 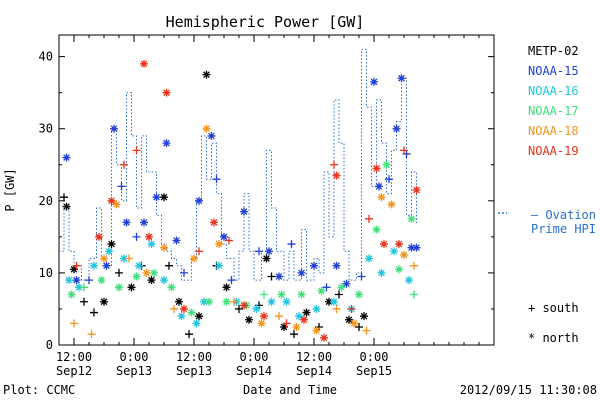 What do you see at coordinates (528, 390) in the screenshot?
I see `footer-timestamp: 2012/09/15 11:30:08` at bounding box center [528, 390].